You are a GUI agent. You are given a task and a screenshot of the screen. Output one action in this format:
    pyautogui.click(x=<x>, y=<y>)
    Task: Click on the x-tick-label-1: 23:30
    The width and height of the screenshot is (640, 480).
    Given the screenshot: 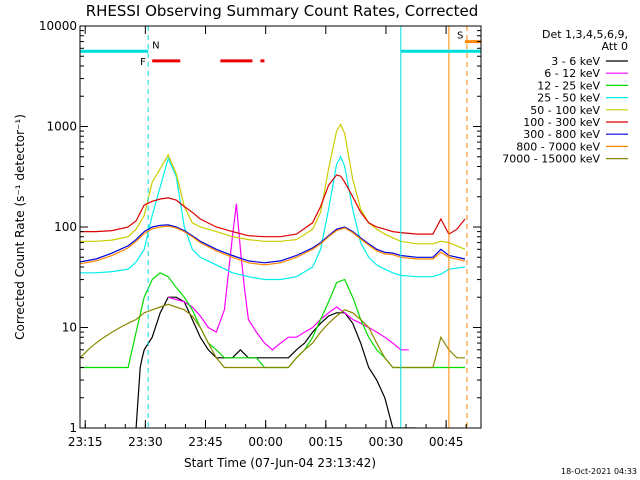 What is the action you would take?
    pyautogui.click(x=145, y=442)
    